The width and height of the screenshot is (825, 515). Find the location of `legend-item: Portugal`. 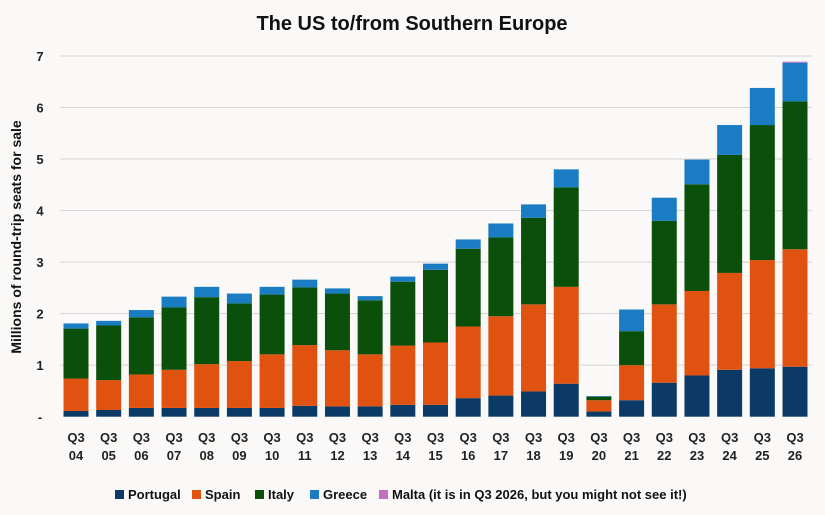

legend-item: Portugal is located at coordinates (148, 494).